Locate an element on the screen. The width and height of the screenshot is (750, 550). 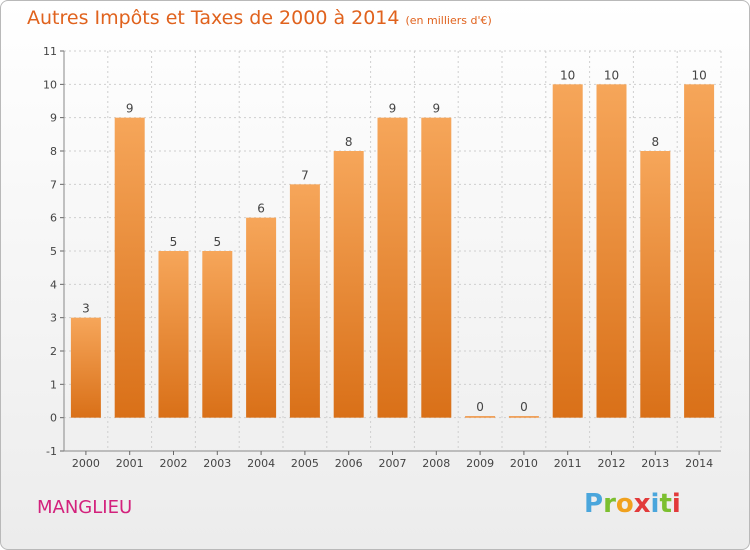
proxiti-logo: Proxiti is located at coordinates (632, 504).